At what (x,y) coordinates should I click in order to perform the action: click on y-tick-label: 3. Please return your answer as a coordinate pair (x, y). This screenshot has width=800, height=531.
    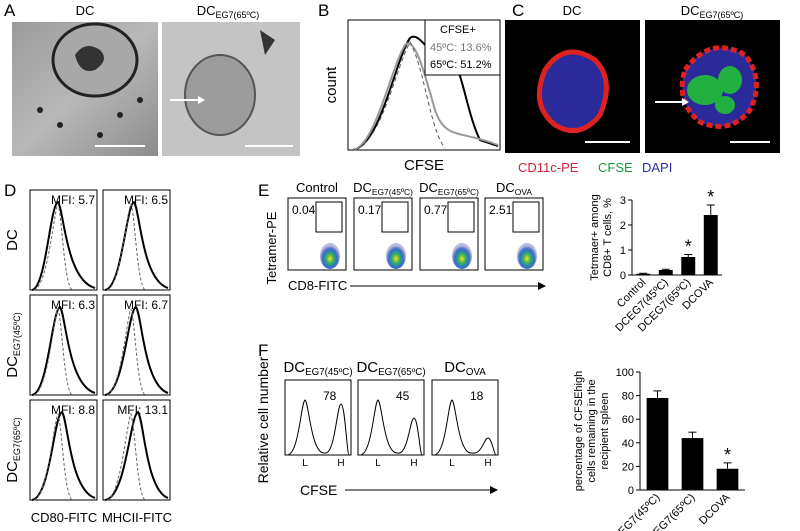
    Looking at the image, I should click on (623, 201).